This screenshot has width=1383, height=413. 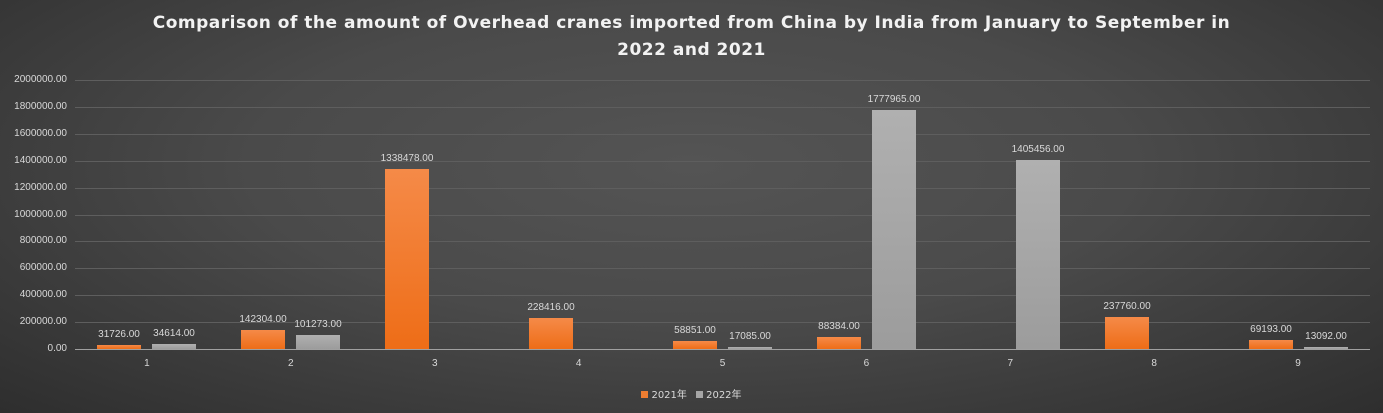 I want to click on y-axis-tick-label: 200000.00, so click(x=43, y=321).